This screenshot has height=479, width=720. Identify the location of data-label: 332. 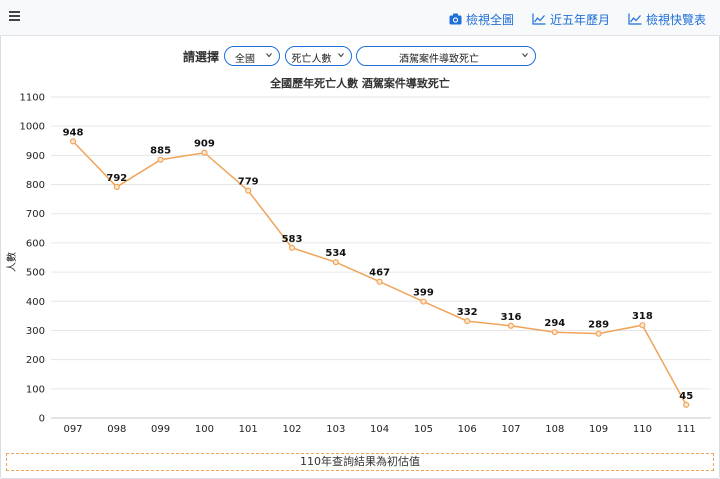
(467, 312).